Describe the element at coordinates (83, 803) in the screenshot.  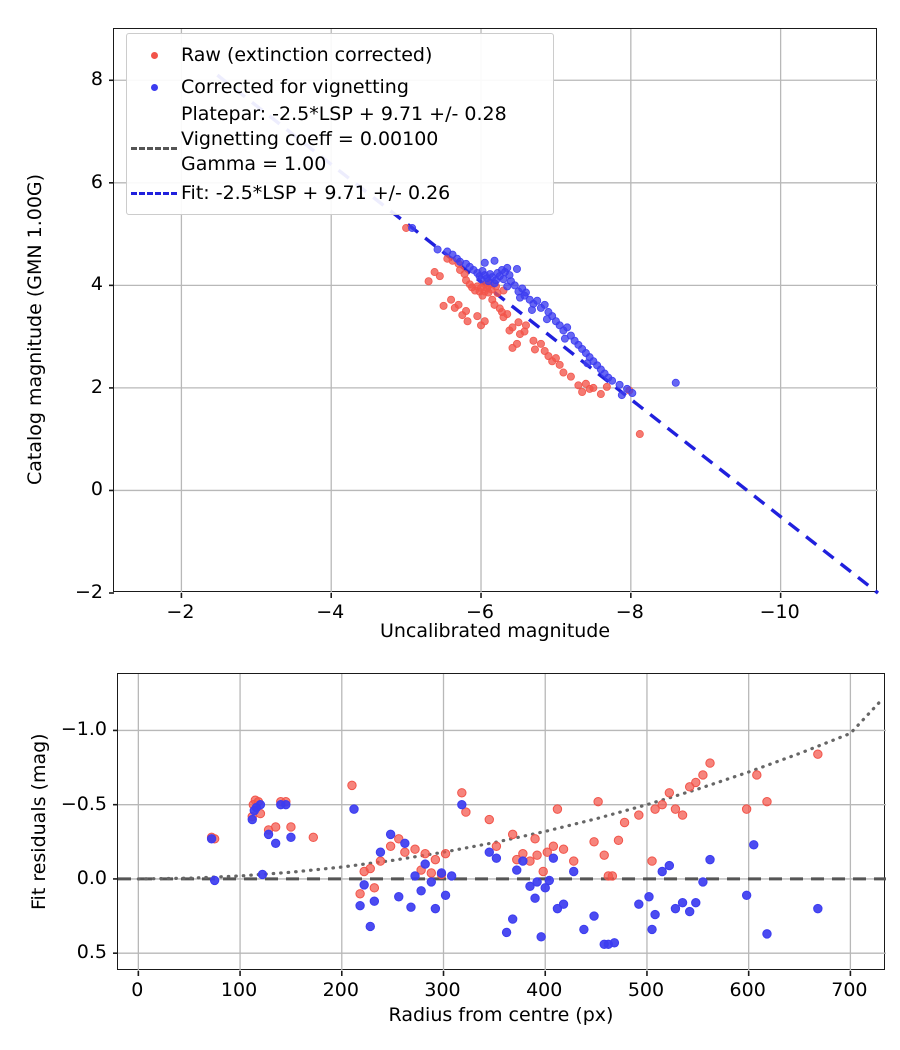
I see `bottom-ytick: −0.5` at that location.